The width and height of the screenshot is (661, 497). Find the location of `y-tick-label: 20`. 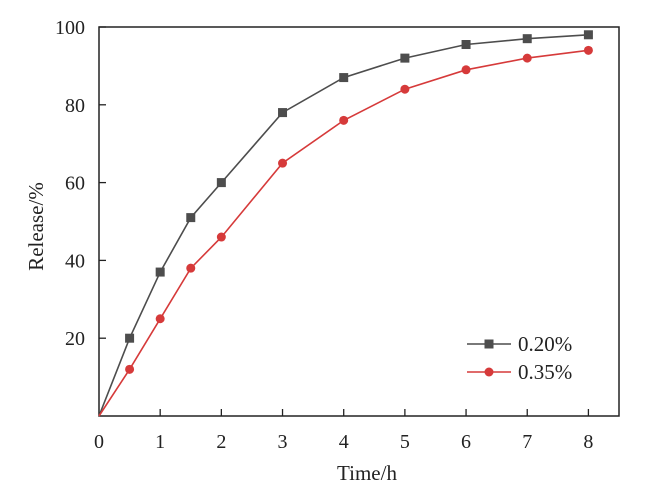

y-tick-label: 20 is located at coordinates (75, 339).